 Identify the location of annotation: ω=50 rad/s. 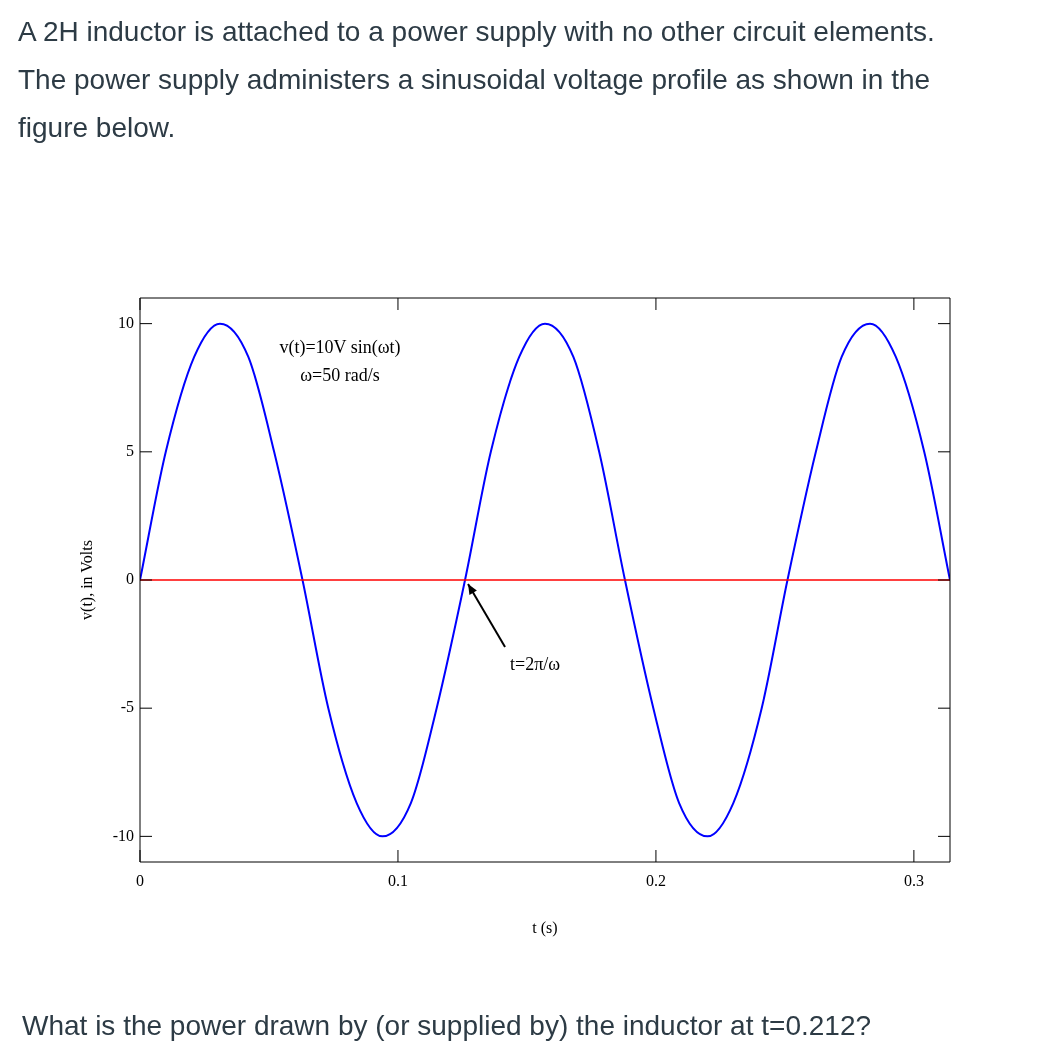
(340, 374).